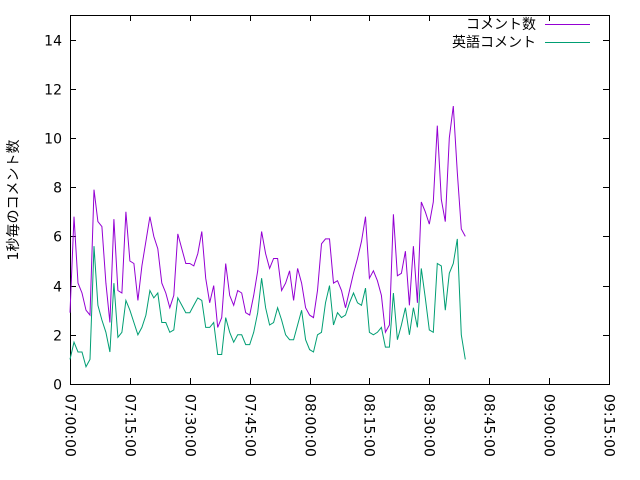  What do you see at coordinates (310, 425) in the screenshot?
I see `x-tick-label: 08:00:00` at bounding box center [310, 425].